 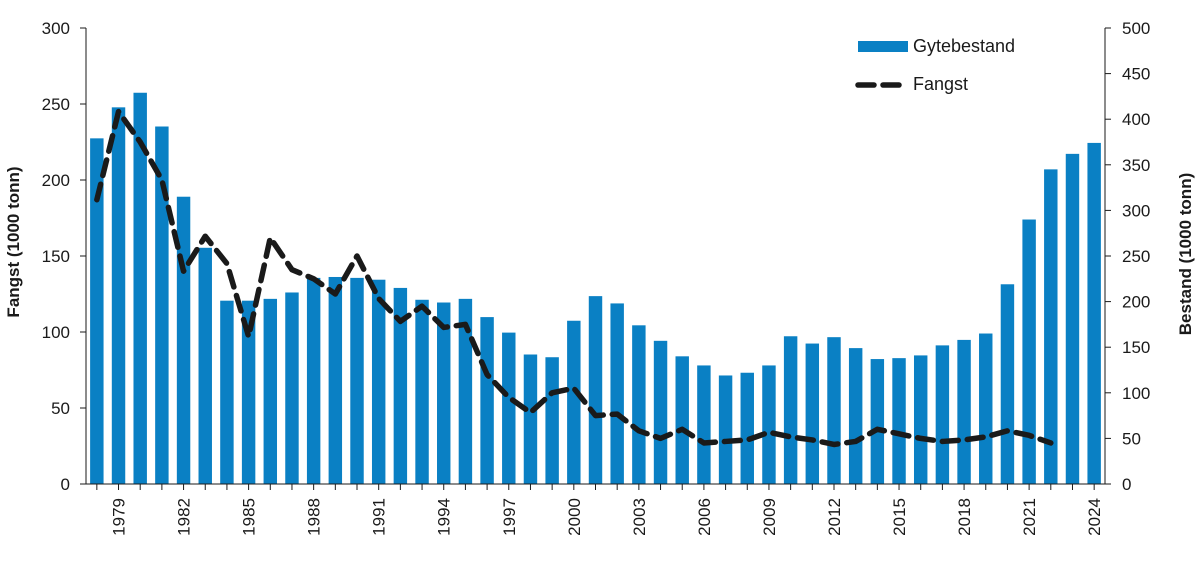 What do you see at coordinates (65, 484) in the screenshot?
I see `left-tick-label-0: 0` at bounding box center [65, 484].